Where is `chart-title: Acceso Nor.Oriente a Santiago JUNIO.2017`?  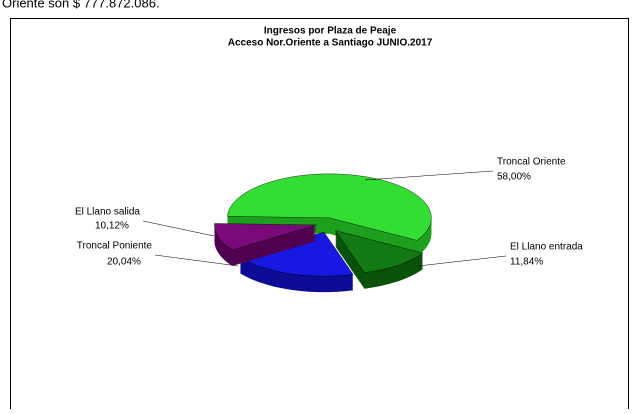
chart-title: Acceso Nor.Oriente a Santiago JUNIO.2017 is located at coordinates (330, 43).